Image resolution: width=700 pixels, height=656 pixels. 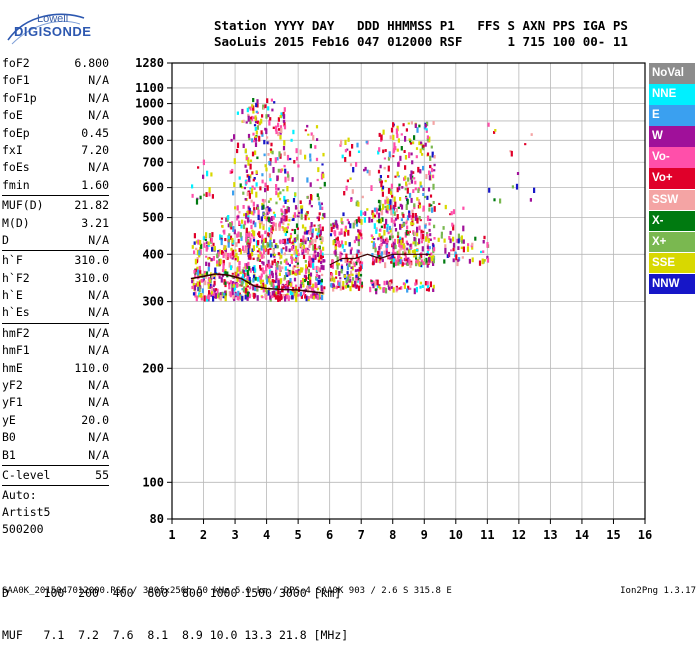 I want to click on param-row: B1 N/A, so click(x=55, y=455).